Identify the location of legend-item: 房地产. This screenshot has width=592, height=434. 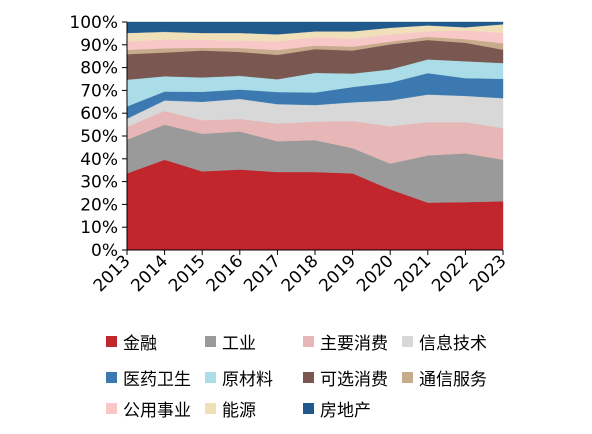
(337, 409).